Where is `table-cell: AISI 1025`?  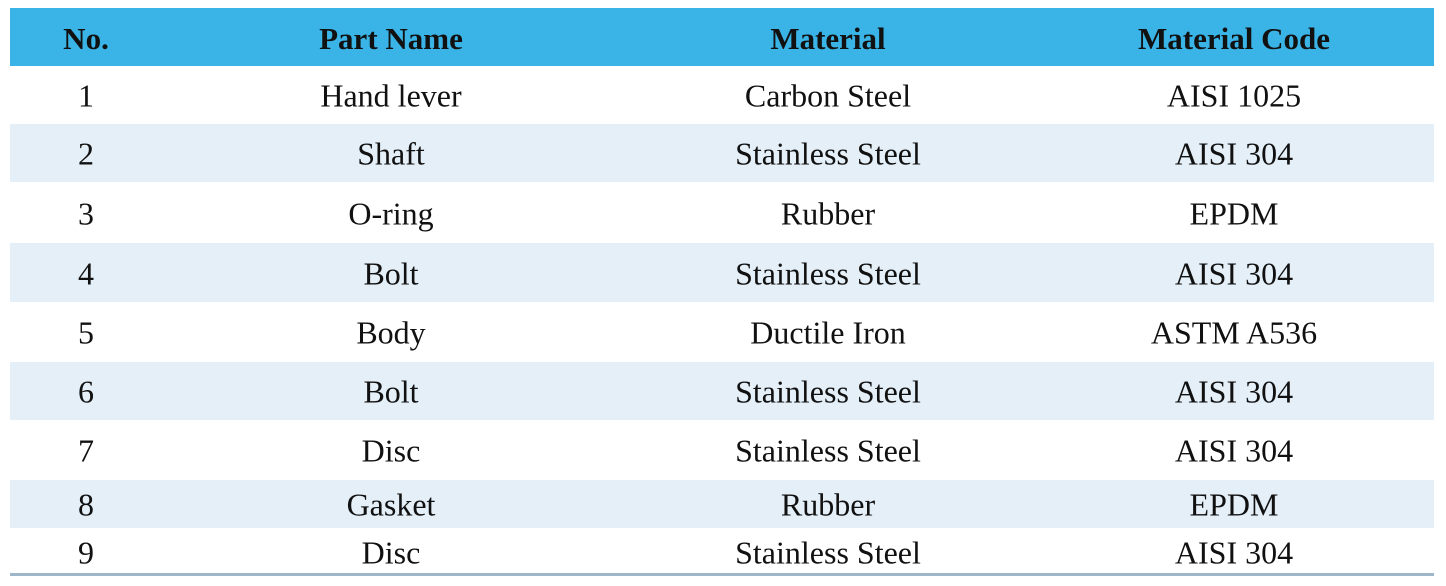 table-cell: AISI 1025 is located at coordinates (1234, 95).